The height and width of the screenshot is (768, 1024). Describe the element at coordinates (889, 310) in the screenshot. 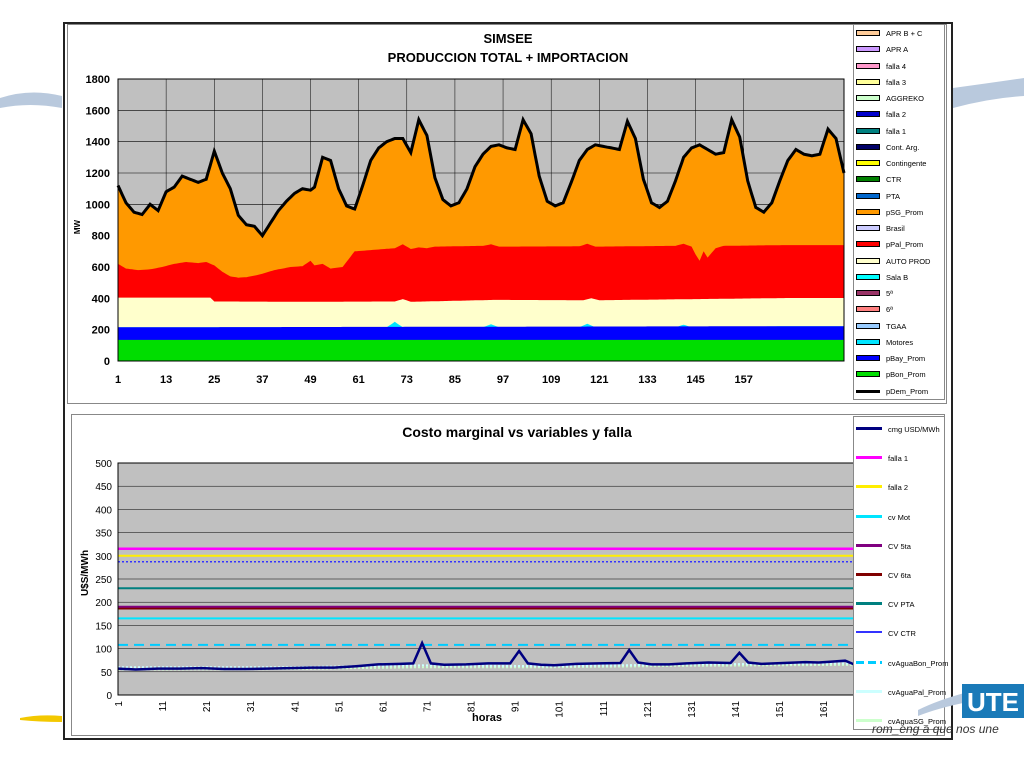

I see `legend1-label: 6ª` at that location.